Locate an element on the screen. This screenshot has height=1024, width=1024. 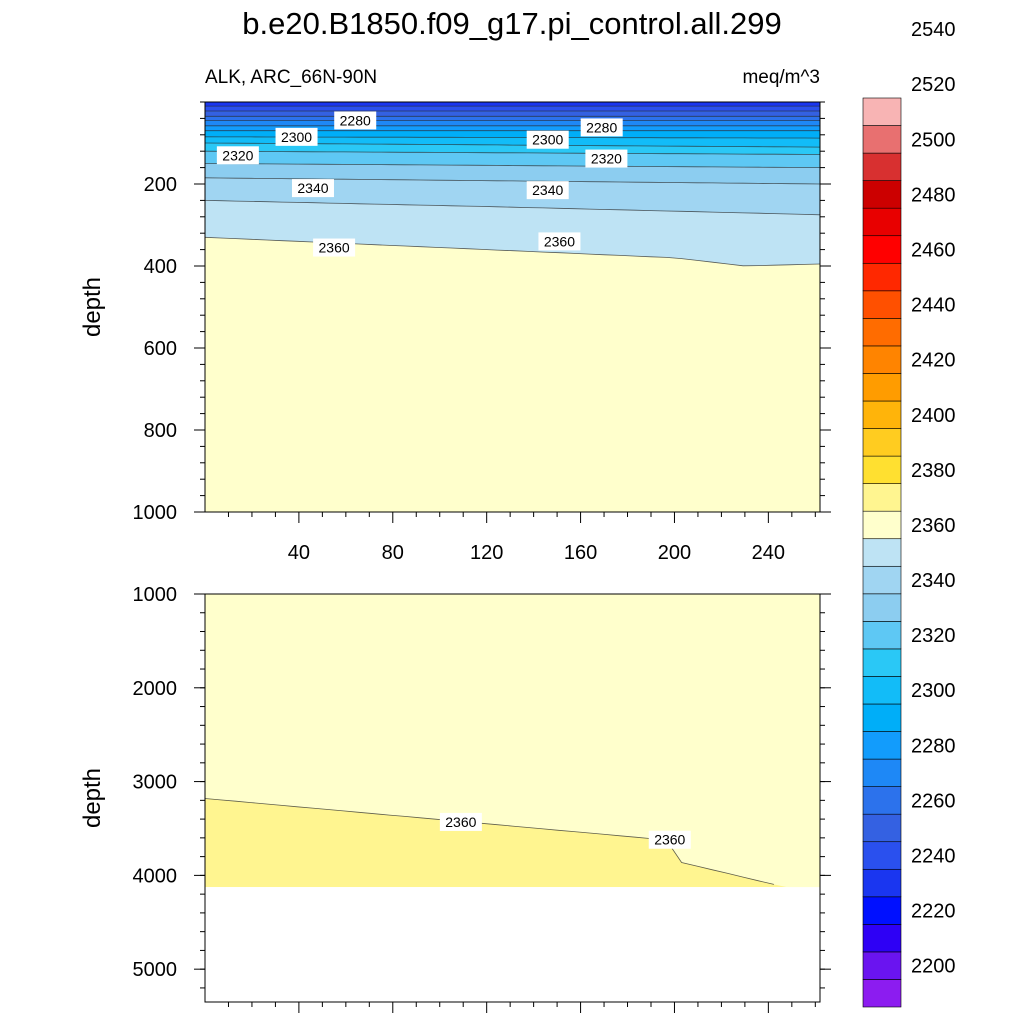
y-tick-label: 4000 is located at coordinates (155, 876).